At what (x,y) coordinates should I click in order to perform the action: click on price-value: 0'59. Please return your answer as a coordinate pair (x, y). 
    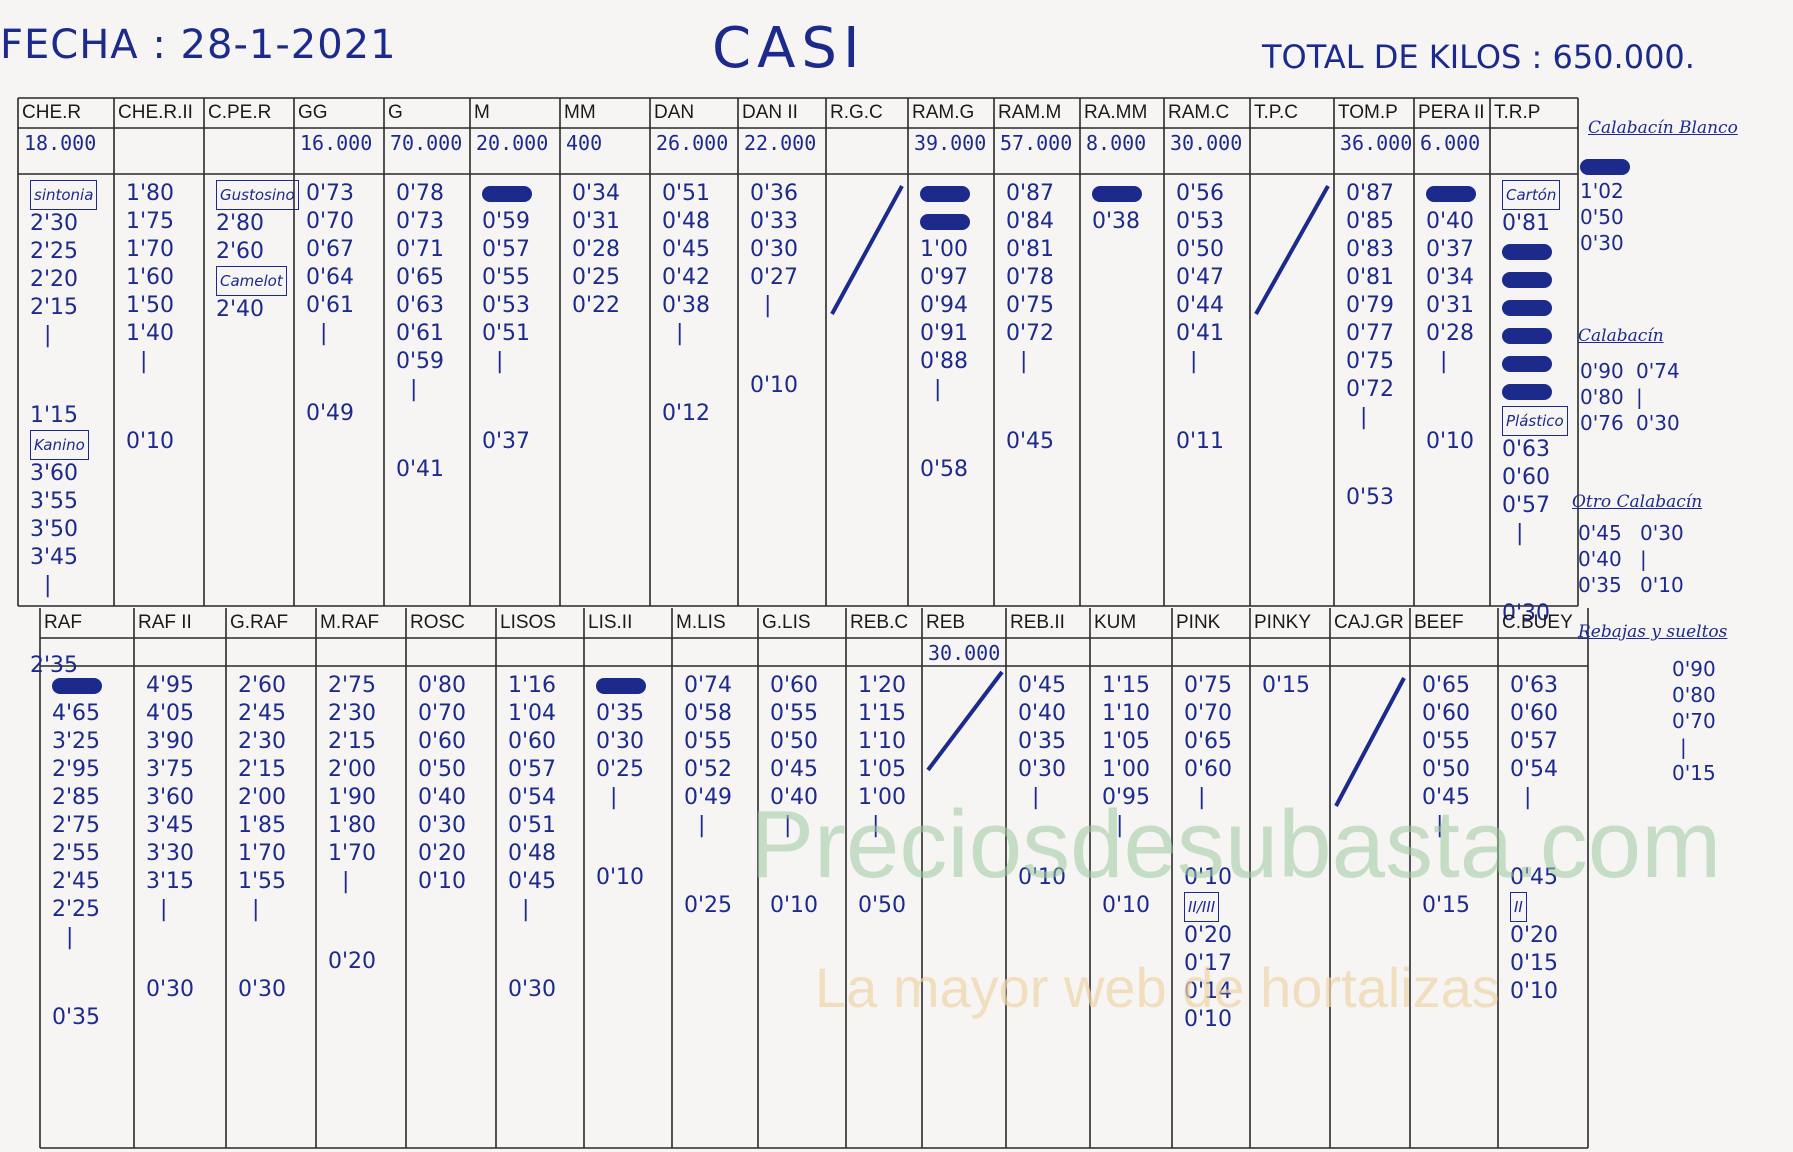
    Looking at the image, I should click on (420, 361).